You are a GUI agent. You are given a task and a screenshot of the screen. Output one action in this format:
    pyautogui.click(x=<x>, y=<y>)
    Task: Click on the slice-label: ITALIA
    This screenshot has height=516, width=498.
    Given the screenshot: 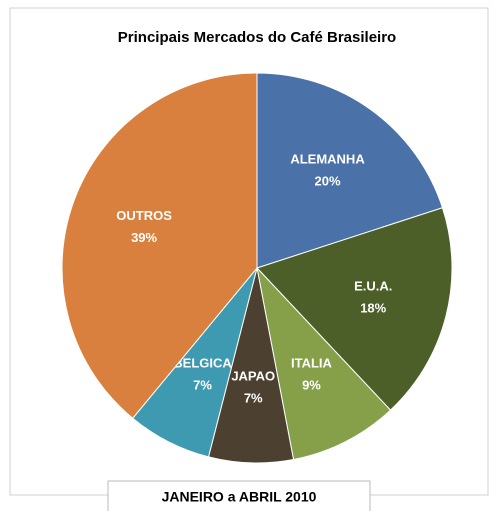 What is the action you would take?
    pyautogui.click(x=312, y=362)
    